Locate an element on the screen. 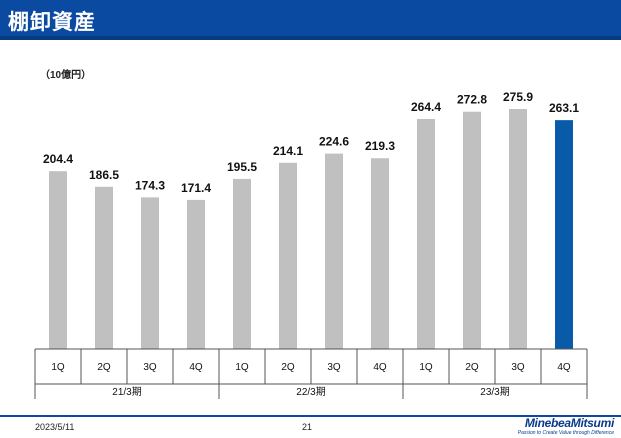  header-bar is located at coordinates (310, 20).